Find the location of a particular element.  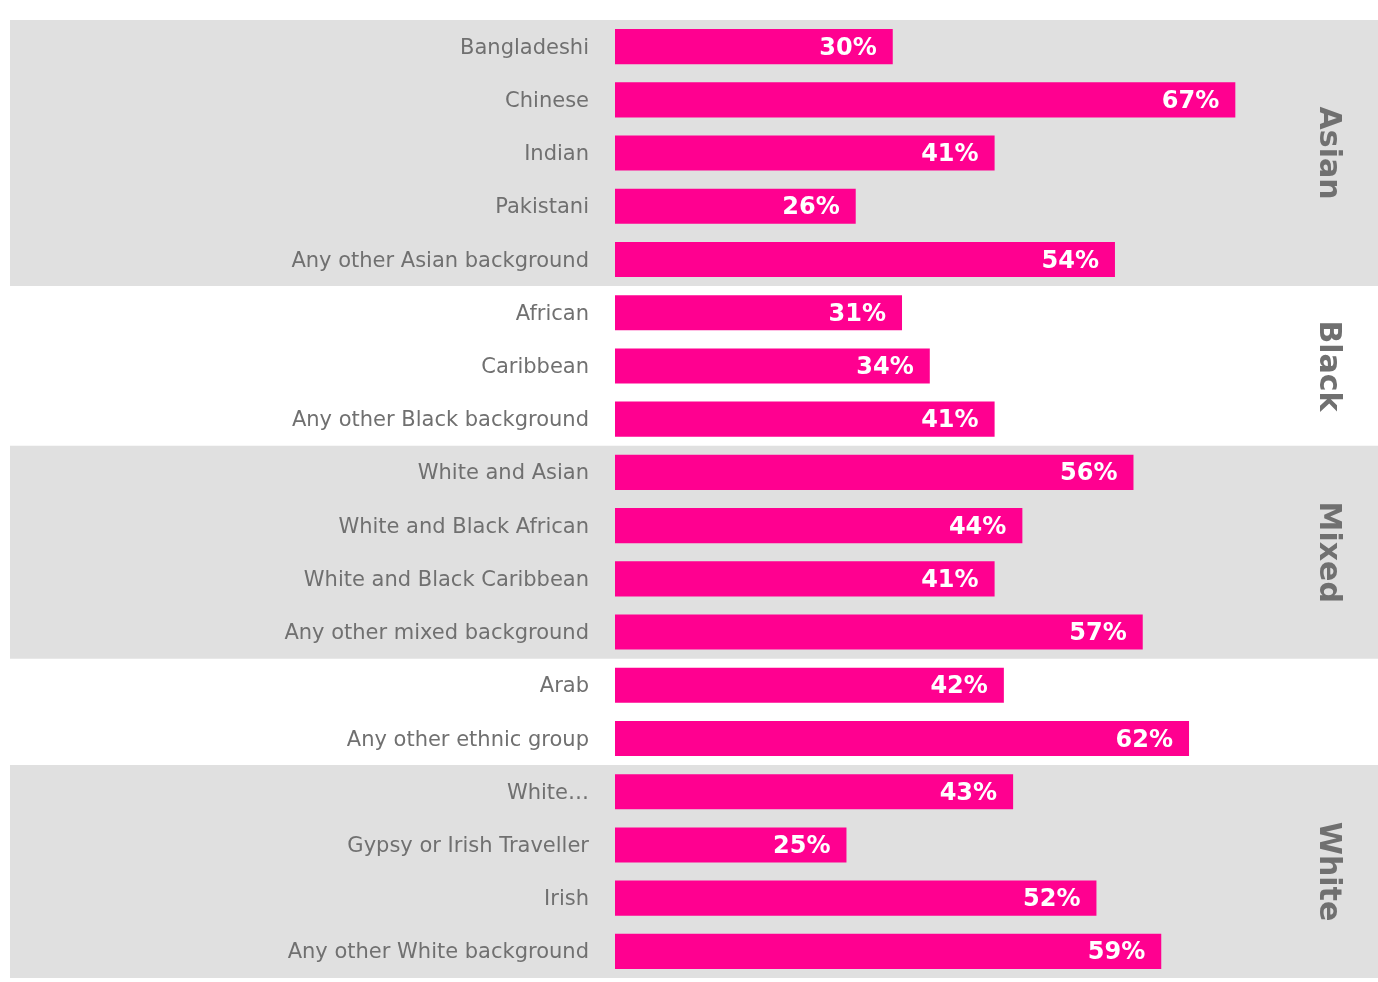

y-tick-label: Any other Asian background is located at coordinates (440, 259).